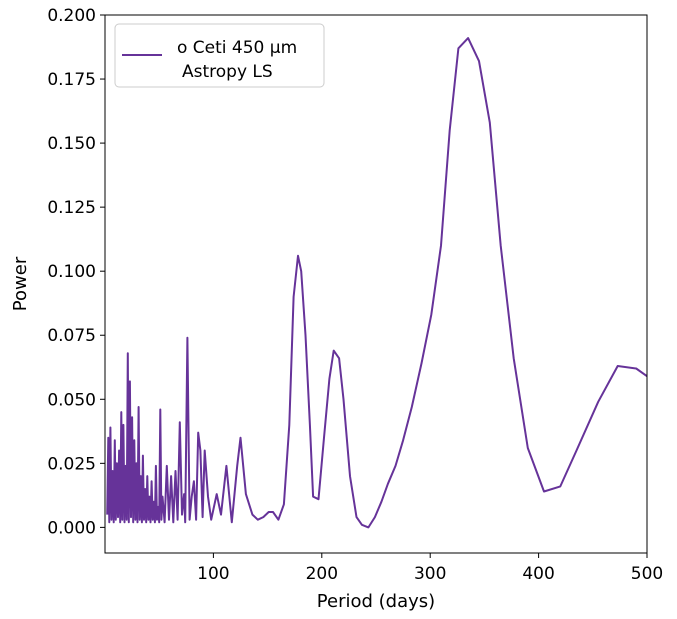 The height and width of the screenshot is (619, 677). What do you see at coordinates (376, 601) in the screenshot?
I see `x-axis-label: Period (days)` at bounding box center [376, 601].